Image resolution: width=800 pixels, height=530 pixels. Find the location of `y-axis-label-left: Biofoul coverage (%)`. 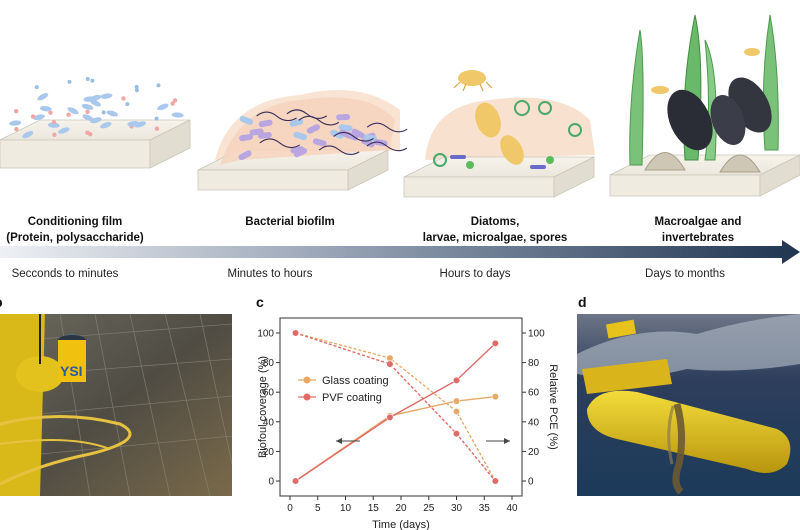

y-axis-label-left: Biofoul coverage (%) is located at coordinates (263, 407).